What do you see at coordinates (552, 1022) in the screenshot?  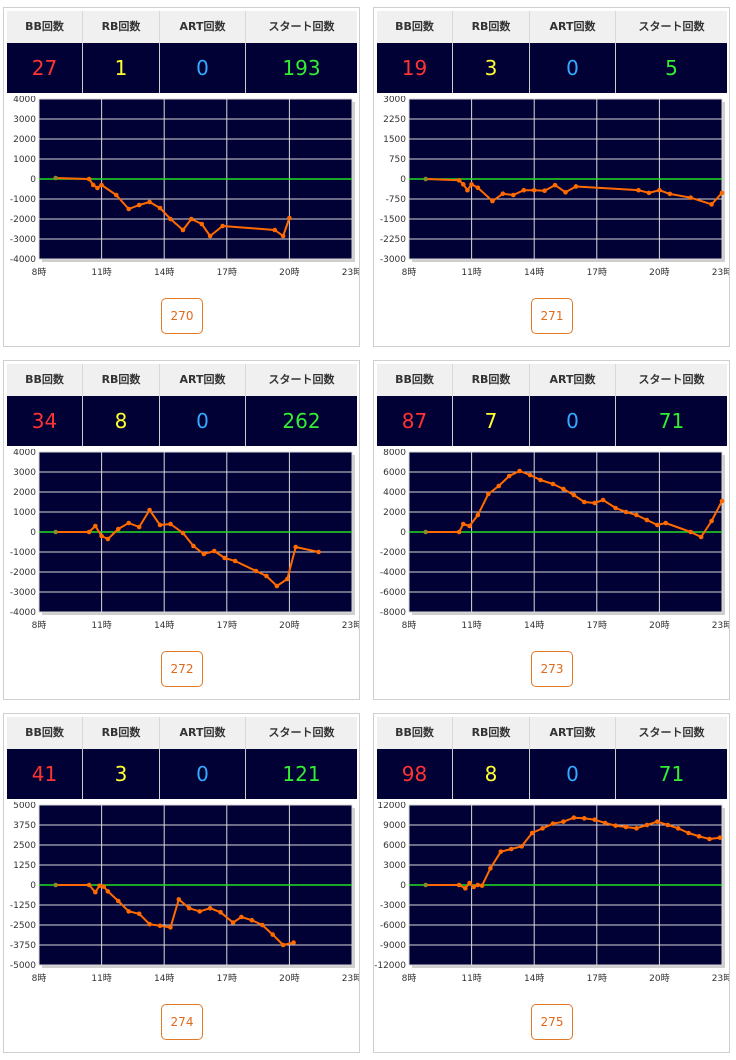 I see `machine-number-button: 275` at bounding box center [552, 1022].